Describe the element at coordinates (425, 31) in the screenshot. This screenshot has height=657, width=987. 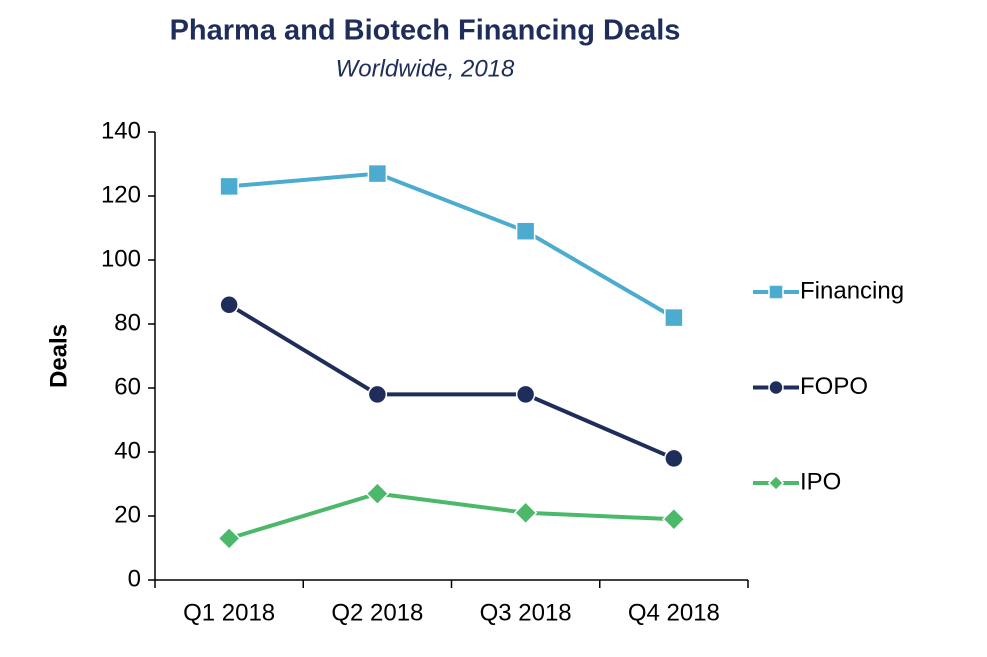
I see `chart-title: Pharma and Biotech Financing Deals` at that location.